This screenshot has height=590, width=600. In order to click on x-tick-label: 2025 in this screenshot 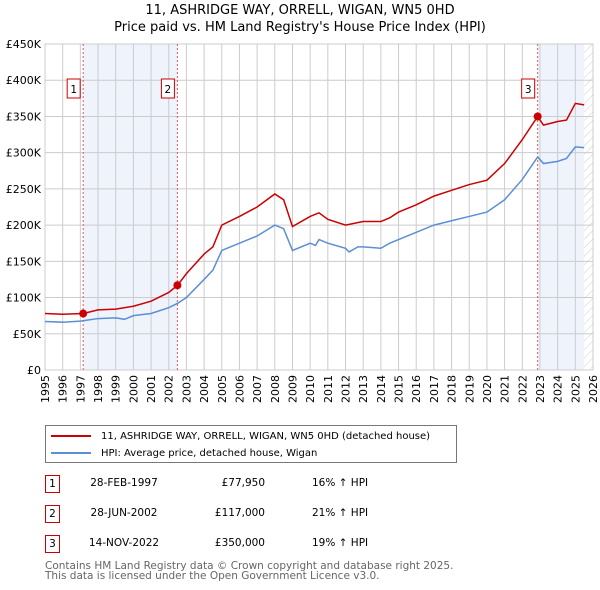, I will do `click(575, 389)`.